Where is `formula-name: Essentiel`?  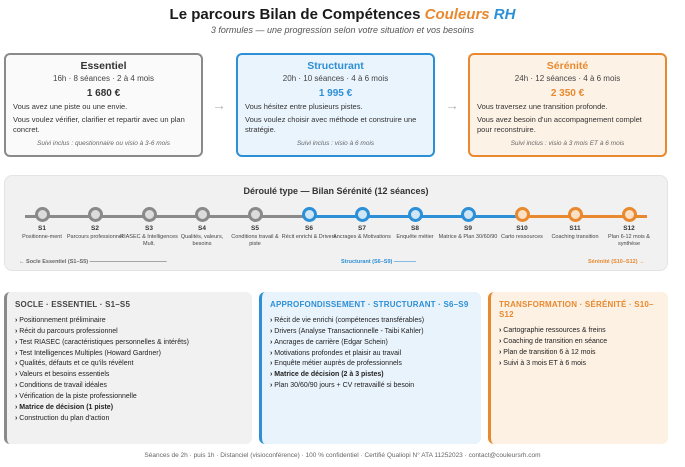
formula-name: Essentiel is located at coordinates (103, 66).